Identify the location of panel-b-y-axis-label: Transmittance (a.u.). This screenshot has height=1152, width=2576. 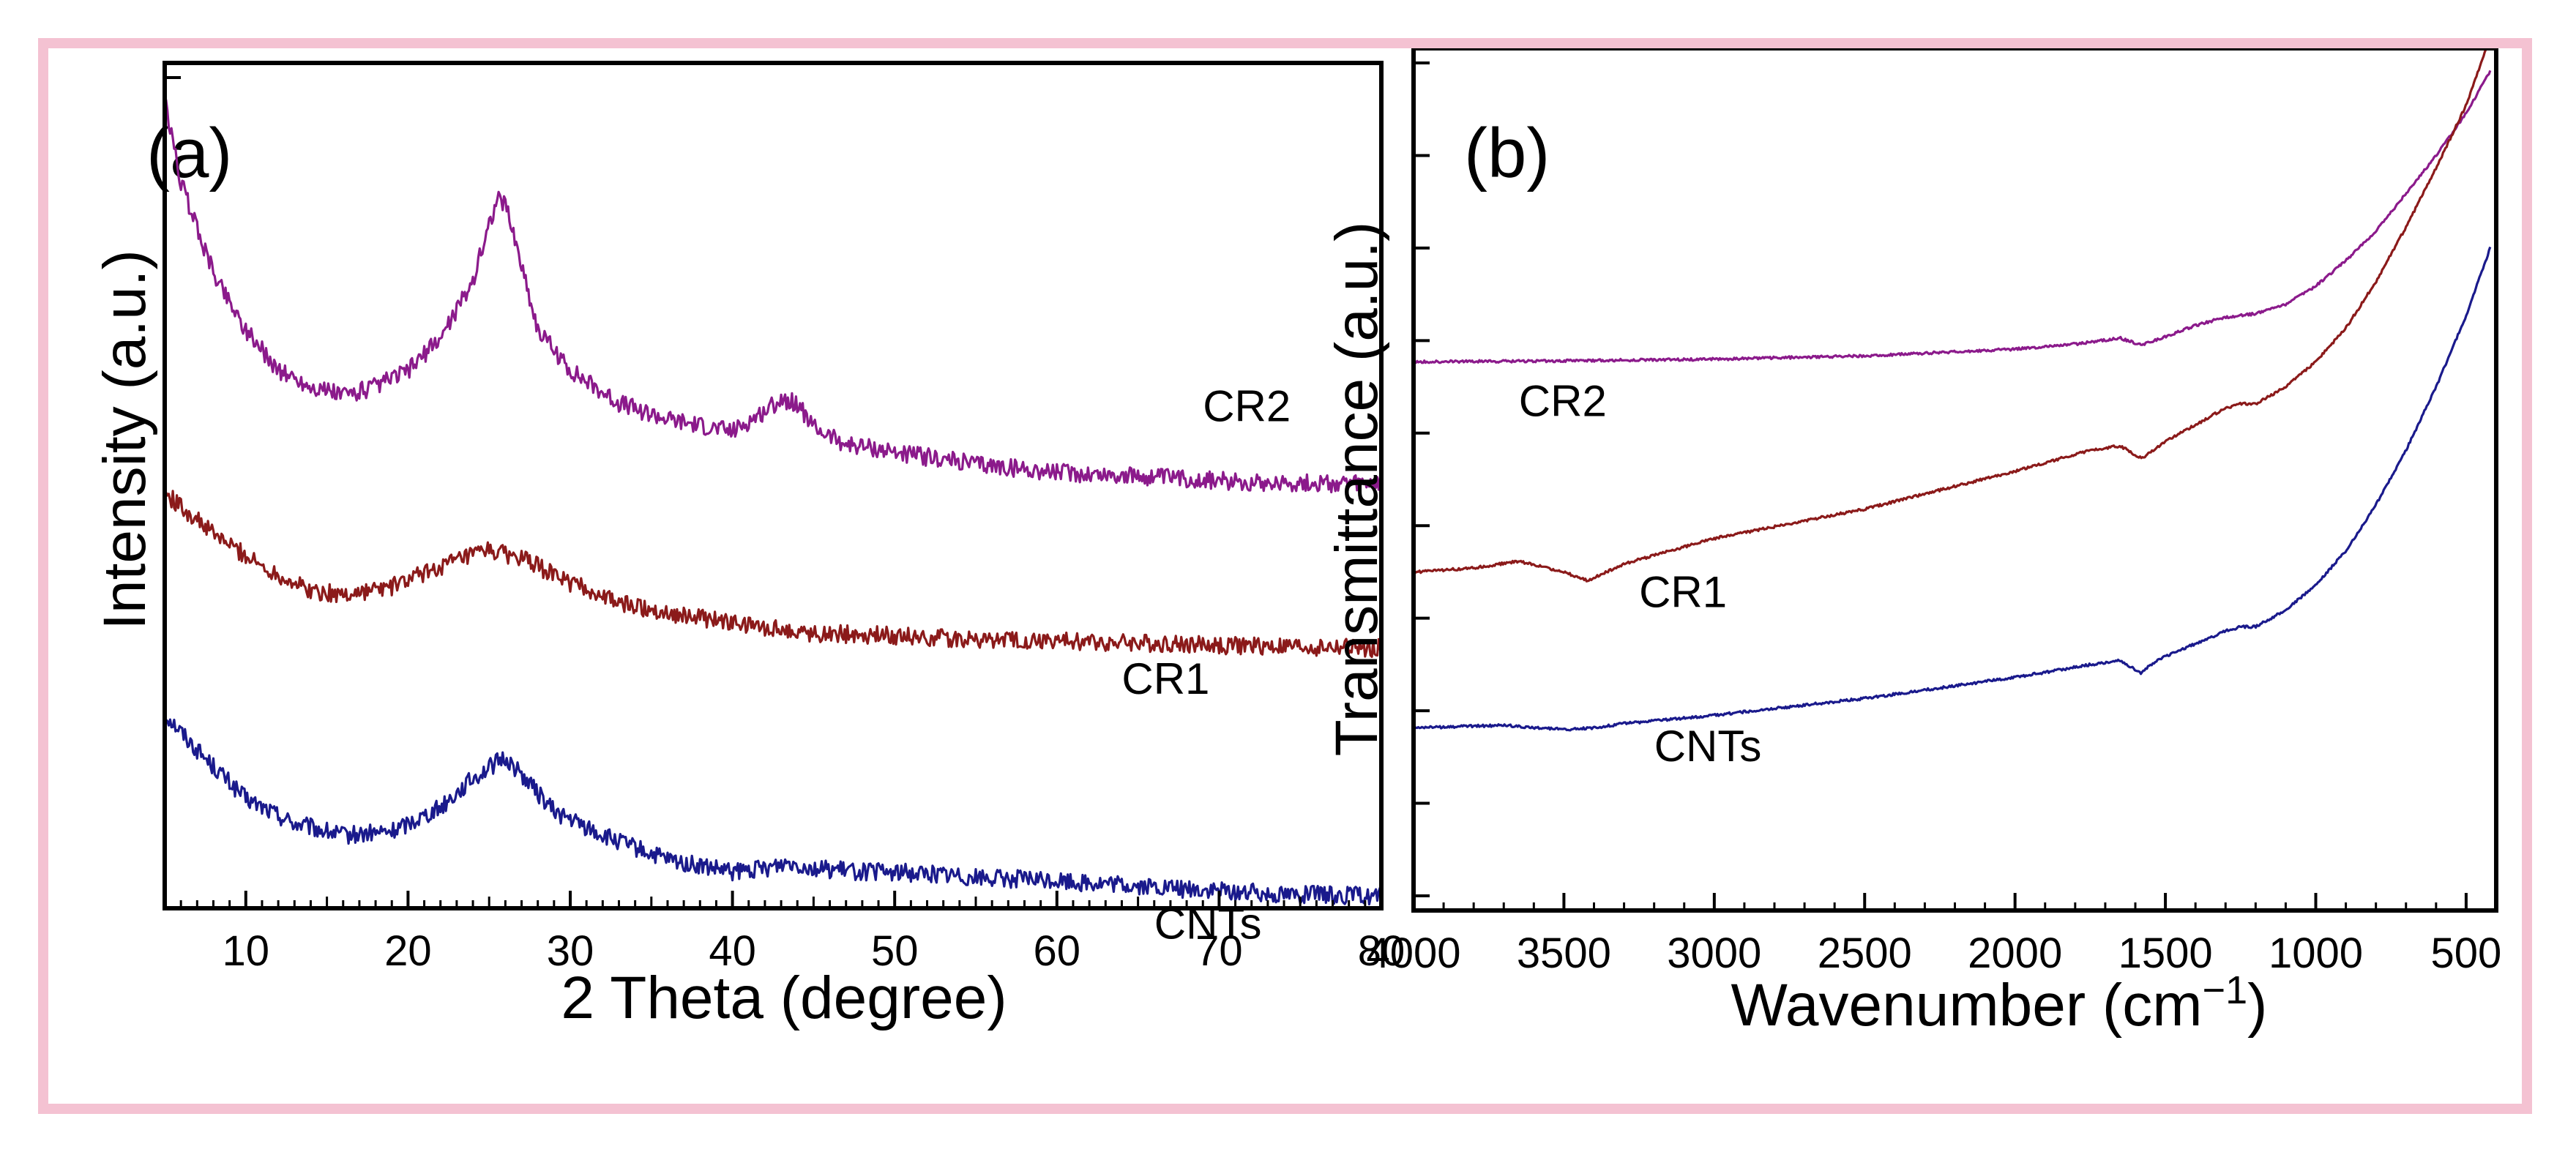
(1357, 489).